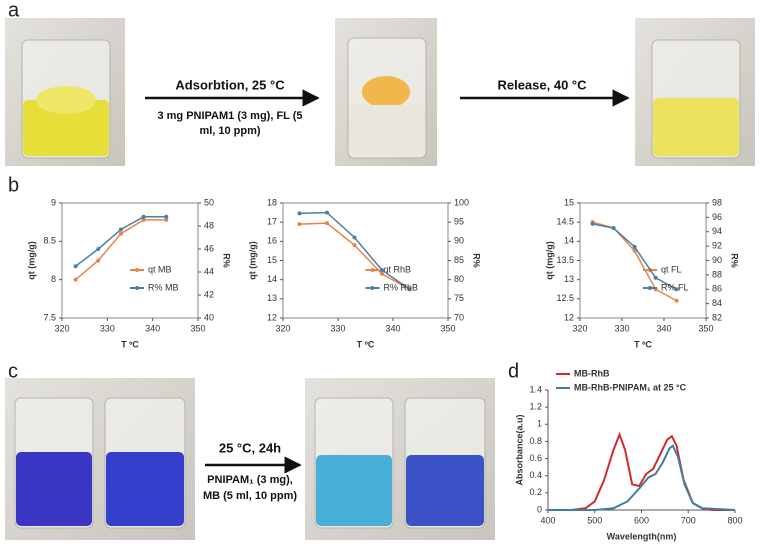 The image size is (770, 544). I want to click on y-tick-label: 1.4, so click(535, 389).